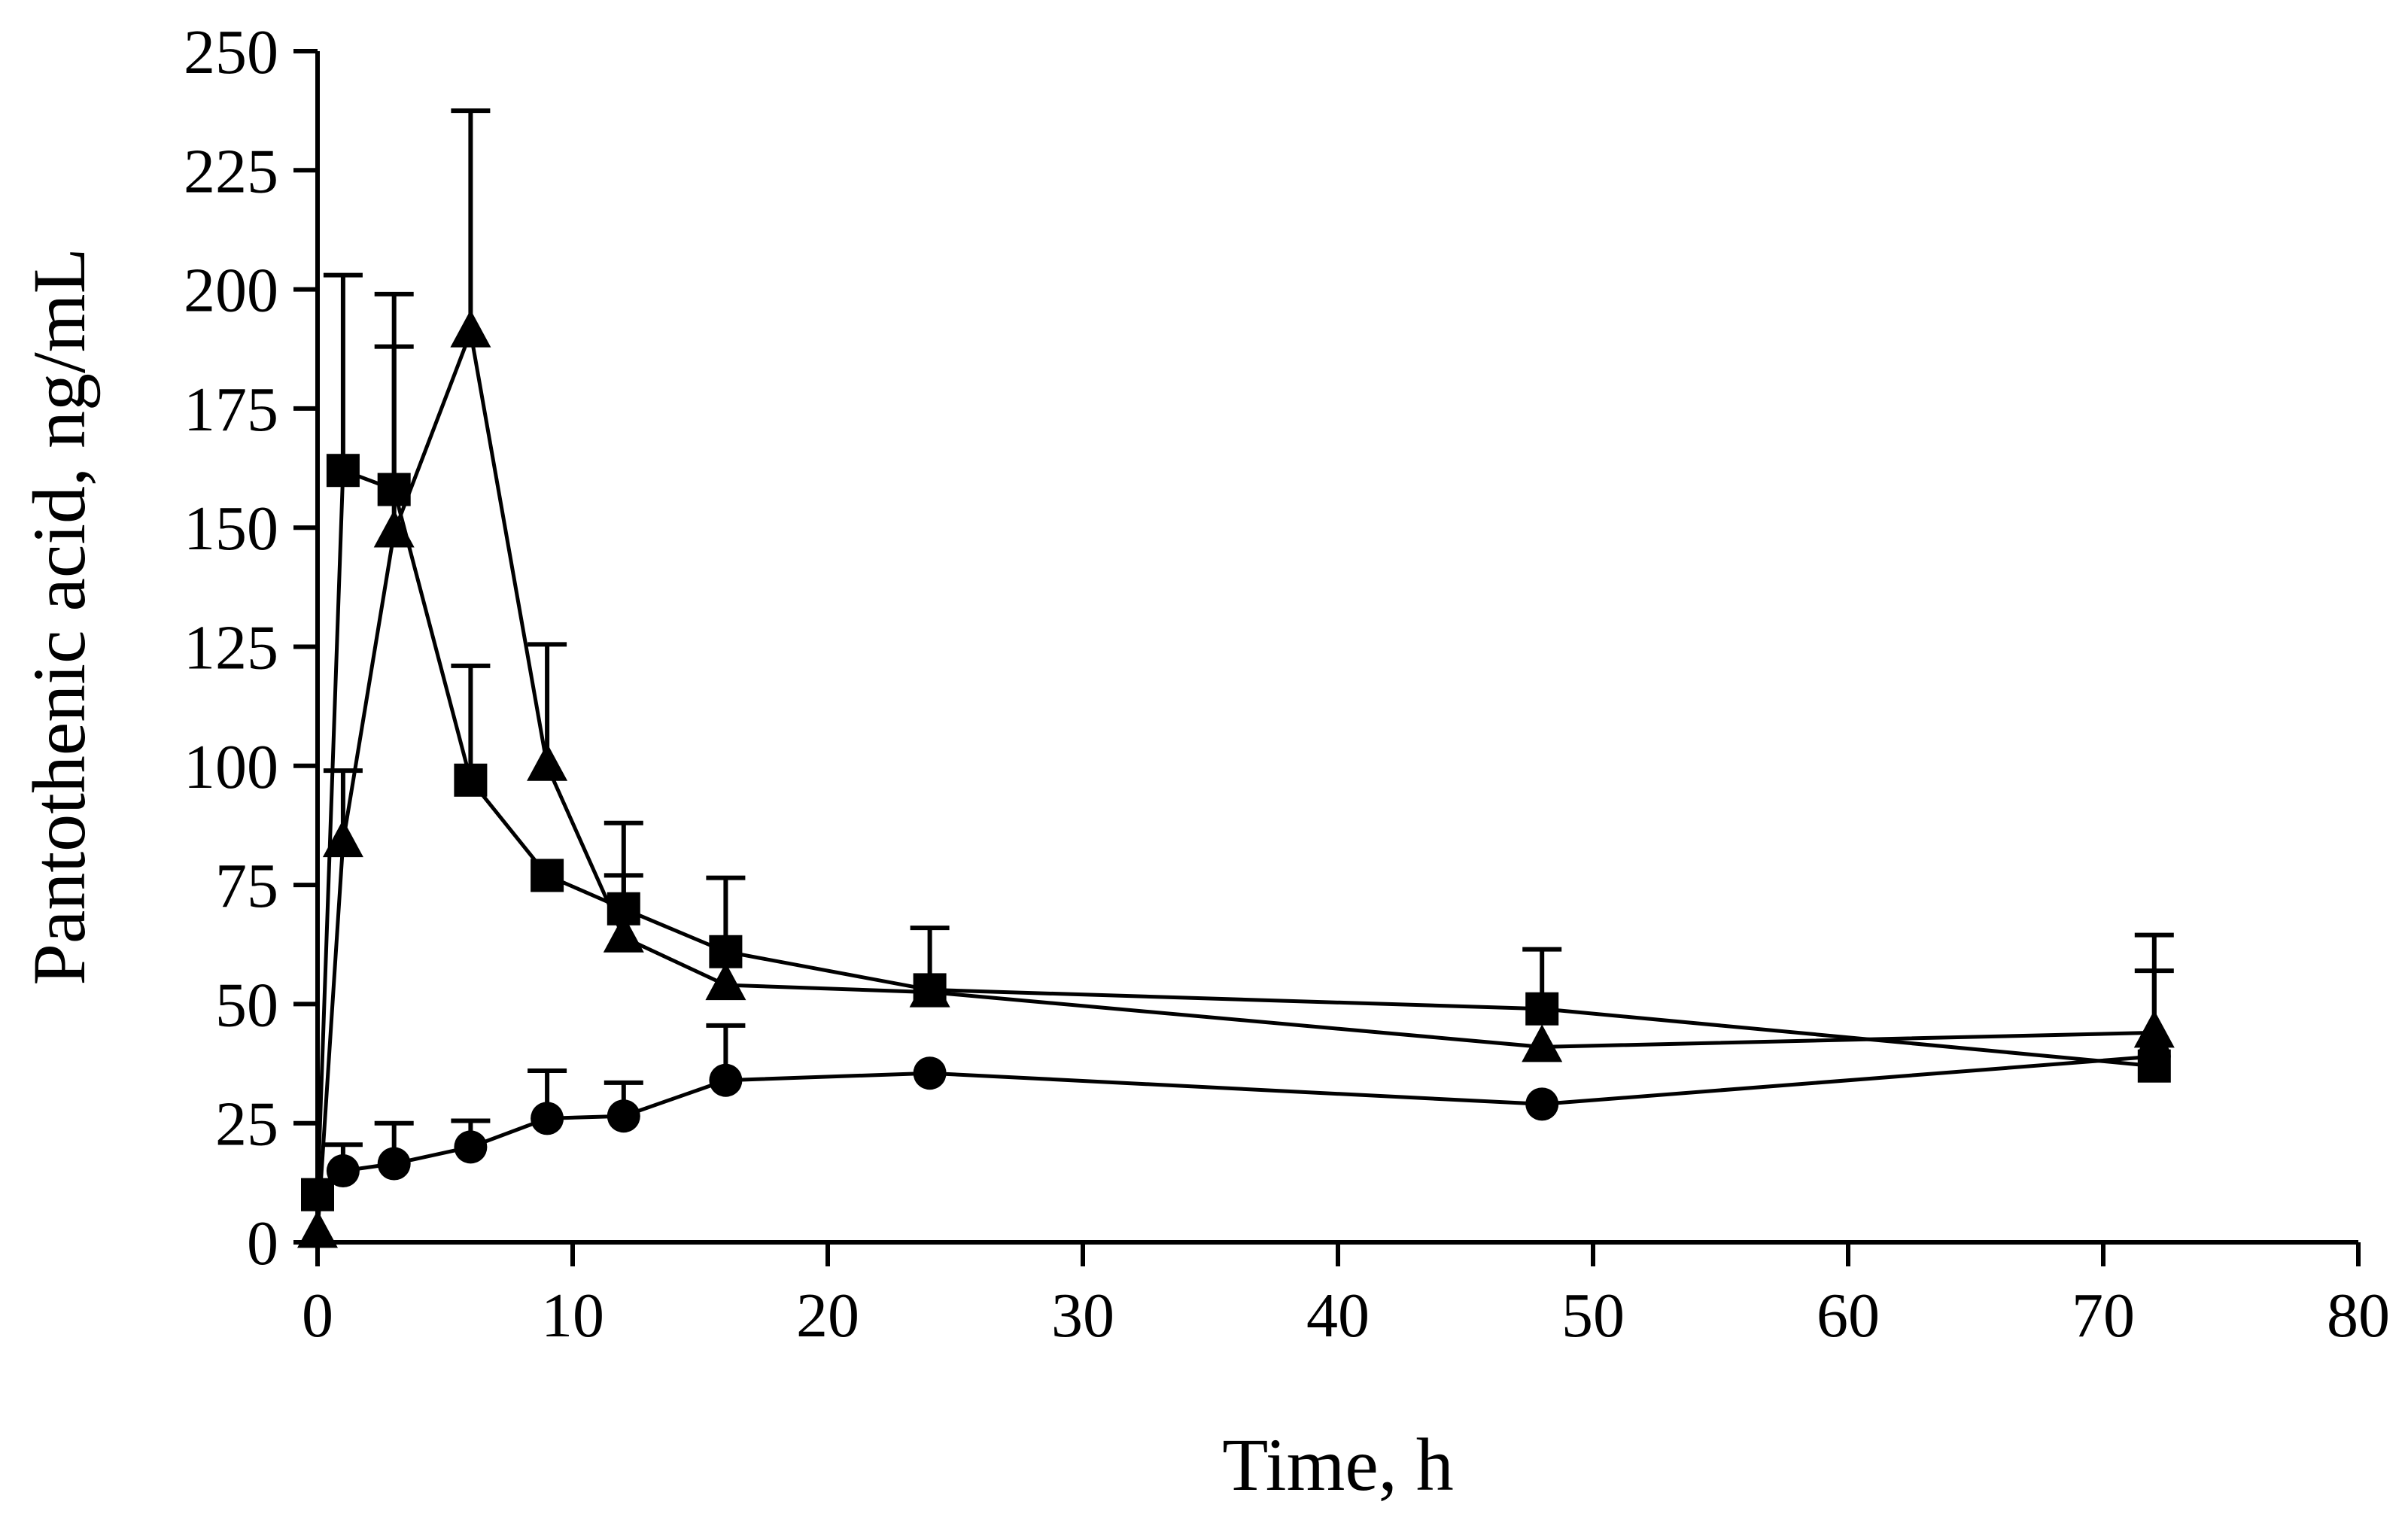  What do you see at coordinates (231, 410) in the screenshot?
I see `y-tick-label: 175` at bounding box center [231, 410].